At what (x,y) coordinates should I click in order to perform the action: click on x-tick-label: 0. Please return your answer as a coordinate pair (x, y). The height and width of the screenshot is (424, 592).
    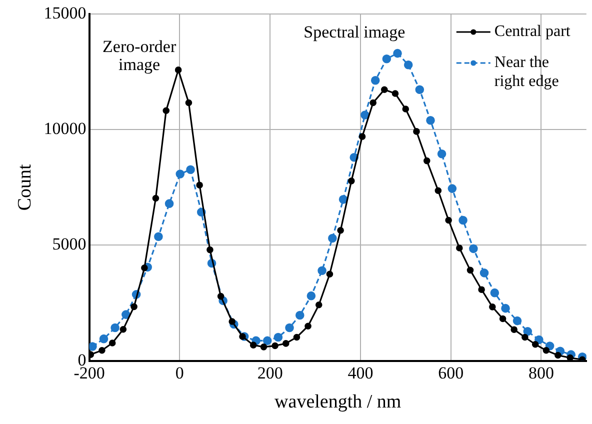
    Looking at the image, I should click on (179, 372).